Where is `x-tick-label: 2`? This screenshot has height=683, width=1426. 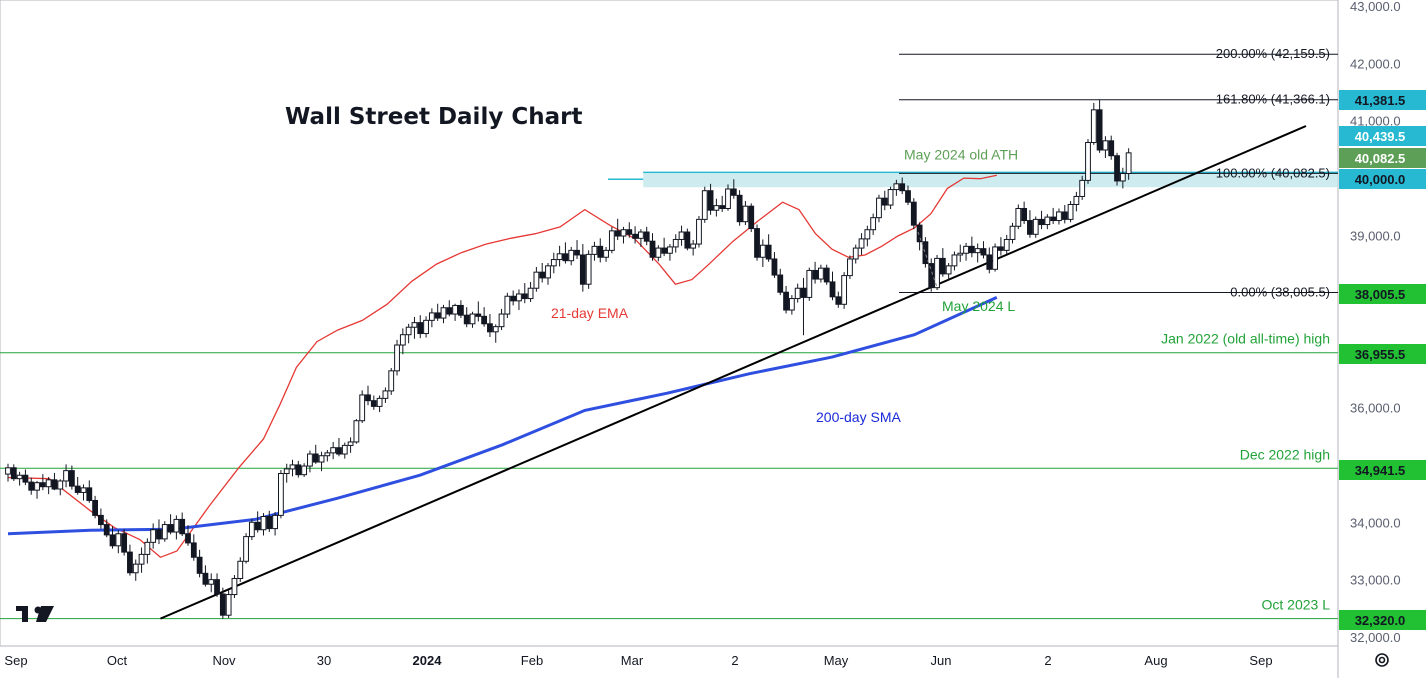 x-tick-label: 2 is located at coordinates (1047, 660).